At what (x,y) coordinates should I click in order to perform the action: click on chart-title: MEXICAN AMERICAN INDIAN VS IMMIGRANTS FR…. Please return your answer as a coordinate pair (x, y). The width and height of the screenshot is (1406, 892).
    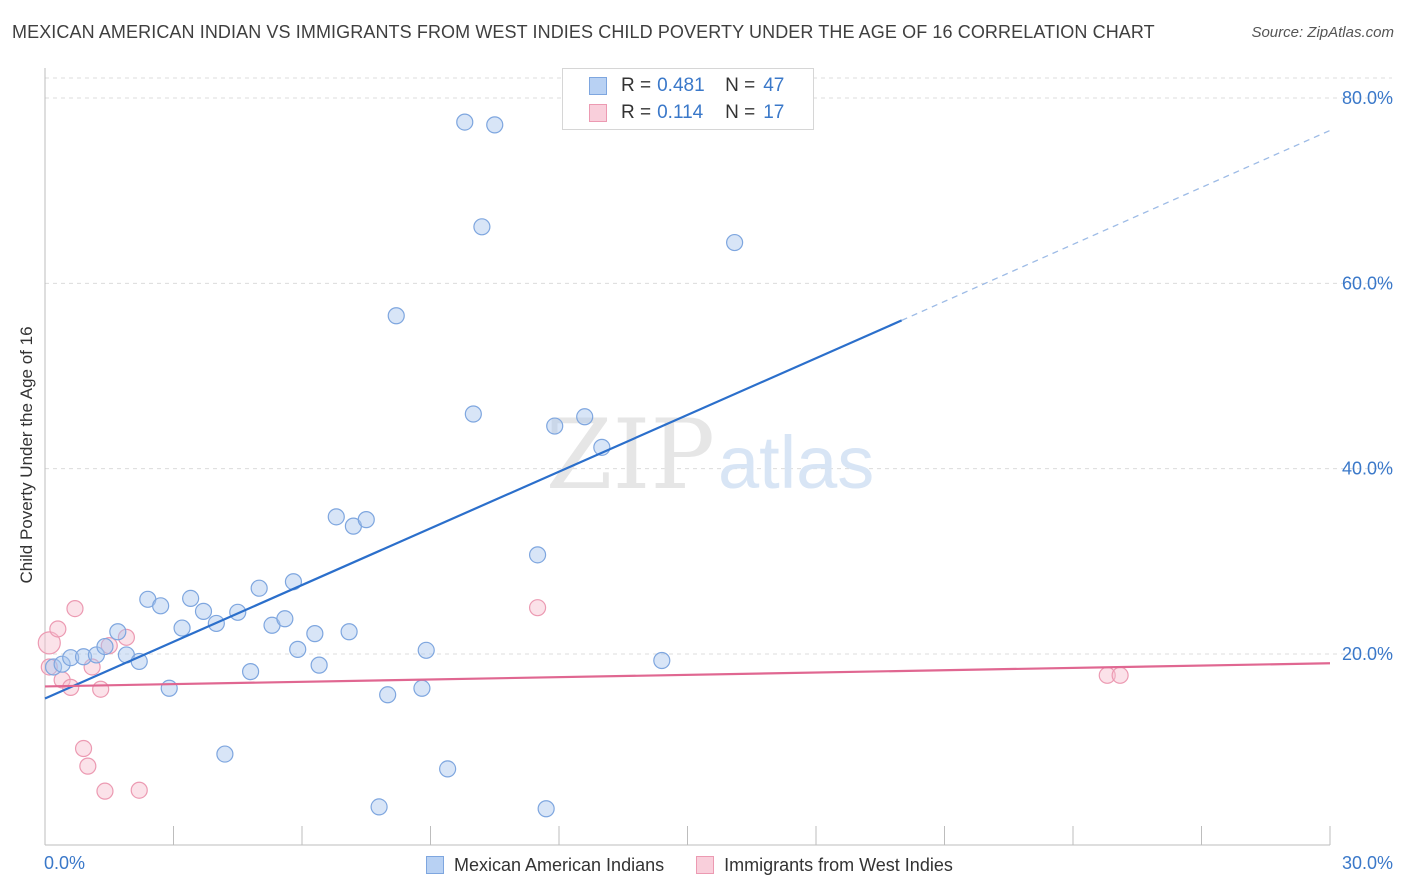
    Looking at the image, I should click on (583, 32).